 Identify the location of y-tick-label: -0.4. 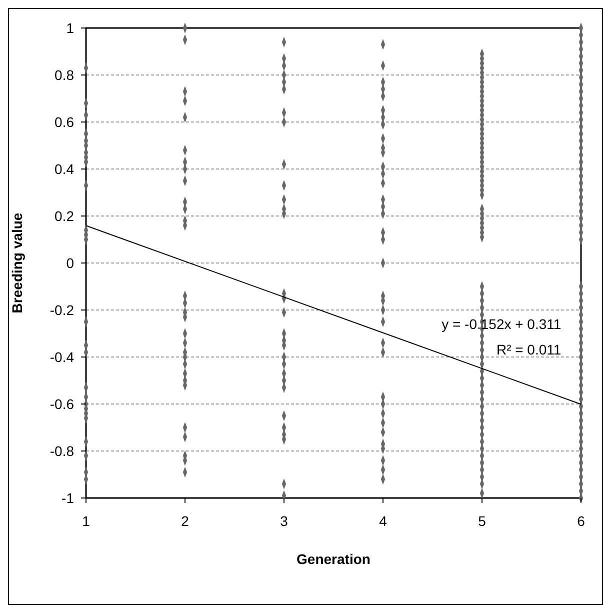
(62, 356).